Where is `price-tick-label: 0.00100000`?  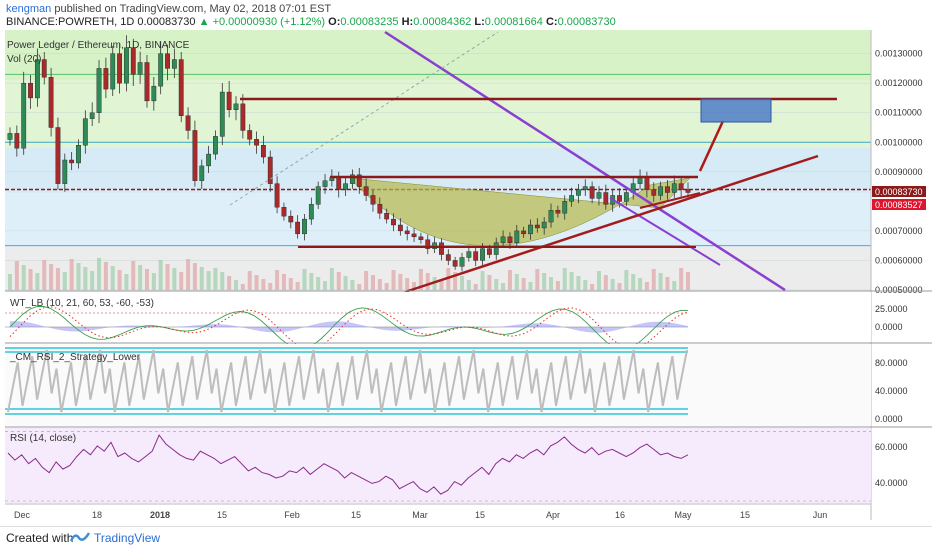 price-tick-label: 0.00100000 is located at coordinates (899, 142).